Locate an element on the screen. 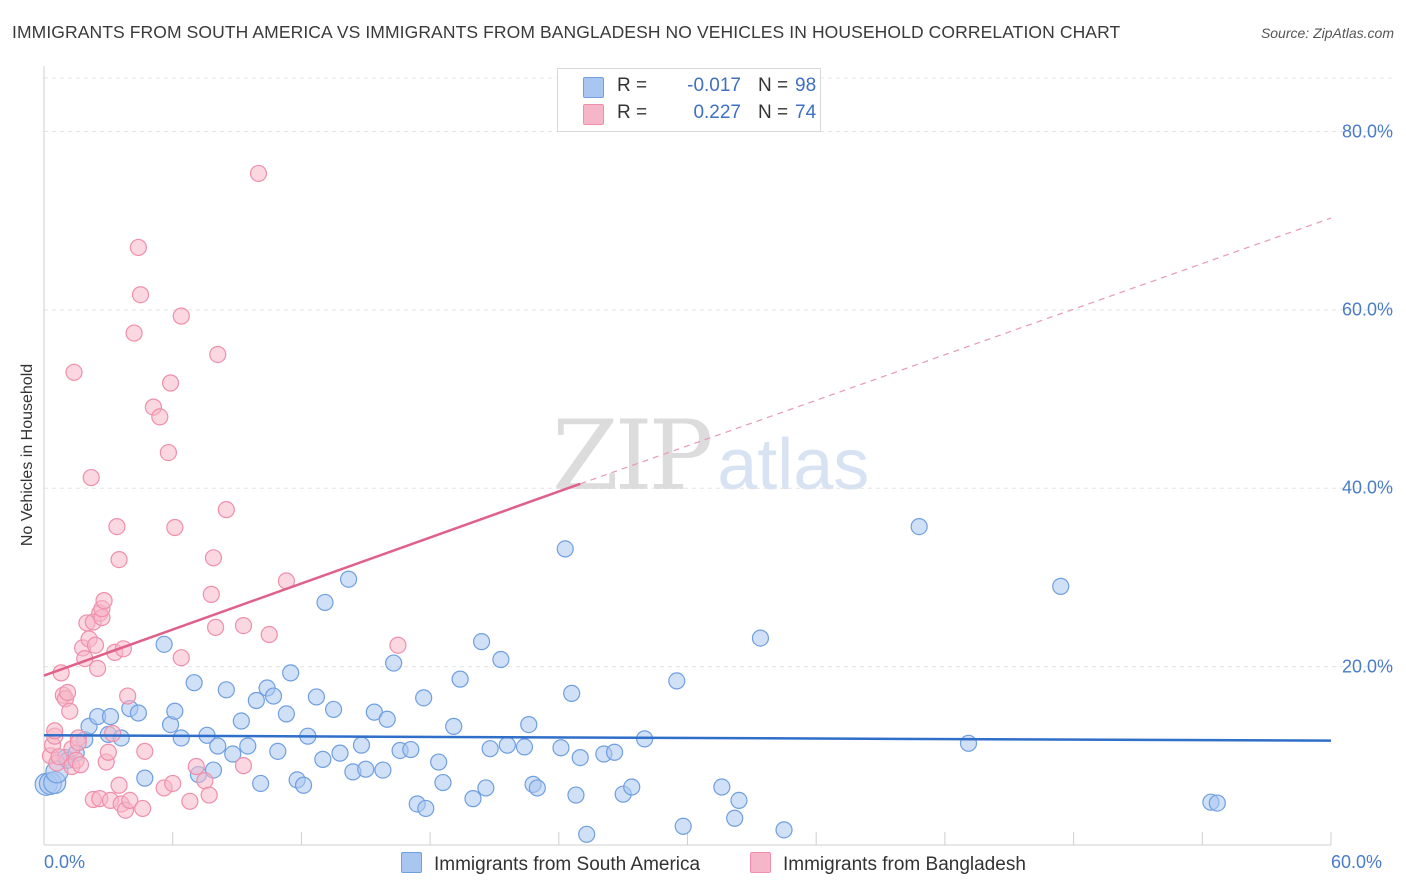  correlation-legend: R = -0.017 N = 98 R = 0.227 N = 74 is located at coordinates (689, 100).